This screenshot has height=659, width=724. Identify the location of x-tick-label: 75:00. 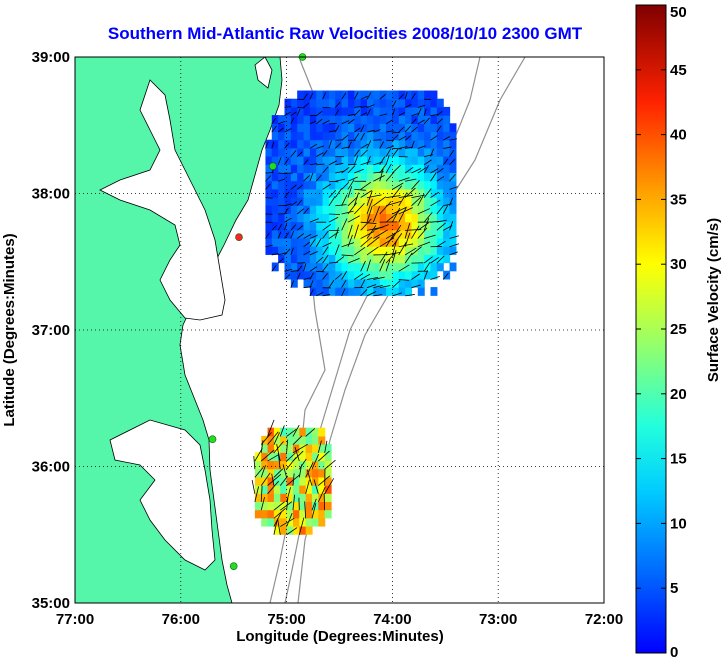
(286, 619).